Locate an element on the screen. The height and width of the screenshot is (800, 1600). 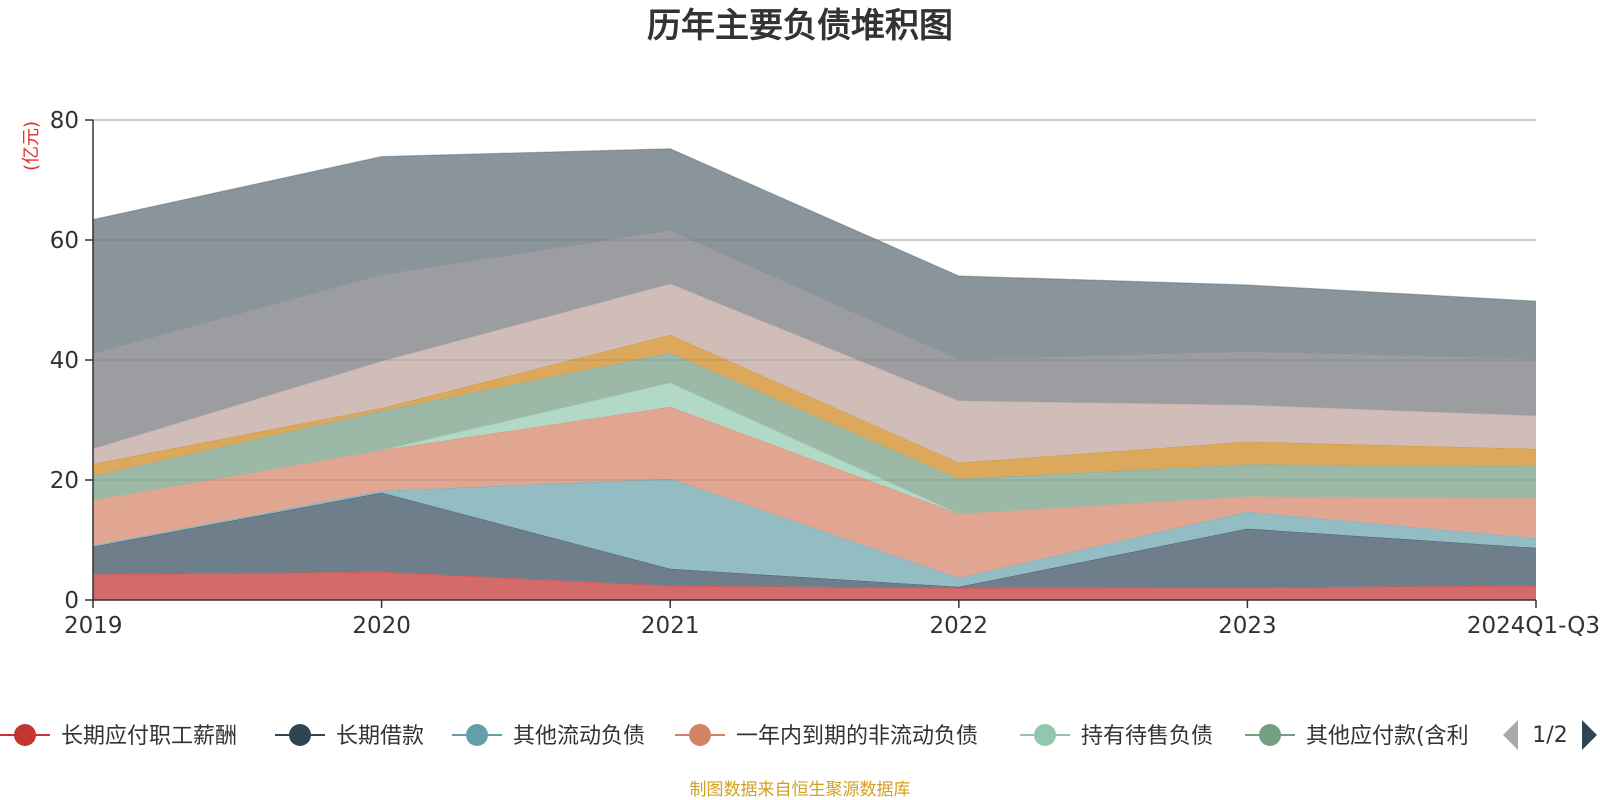
x-tick-label: 2020 is located at coordinates (381, 626).